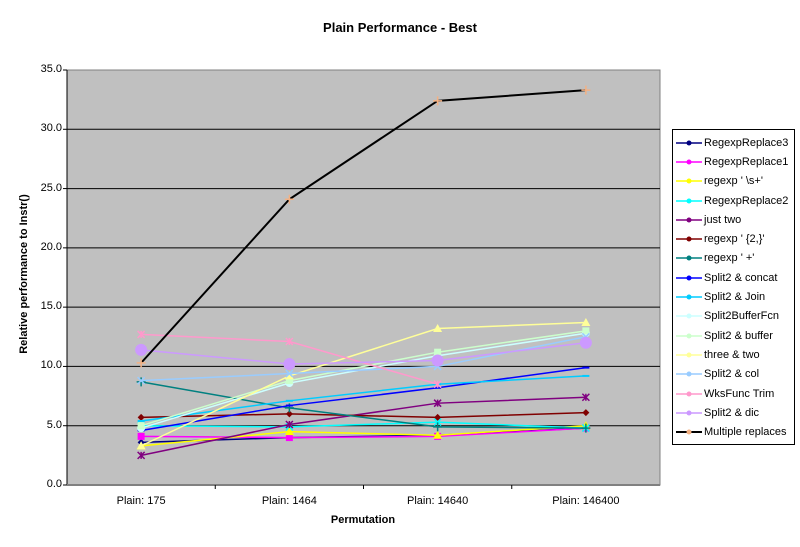  I want to click on legend-label: RegexpReplace1, so click(746, 161).